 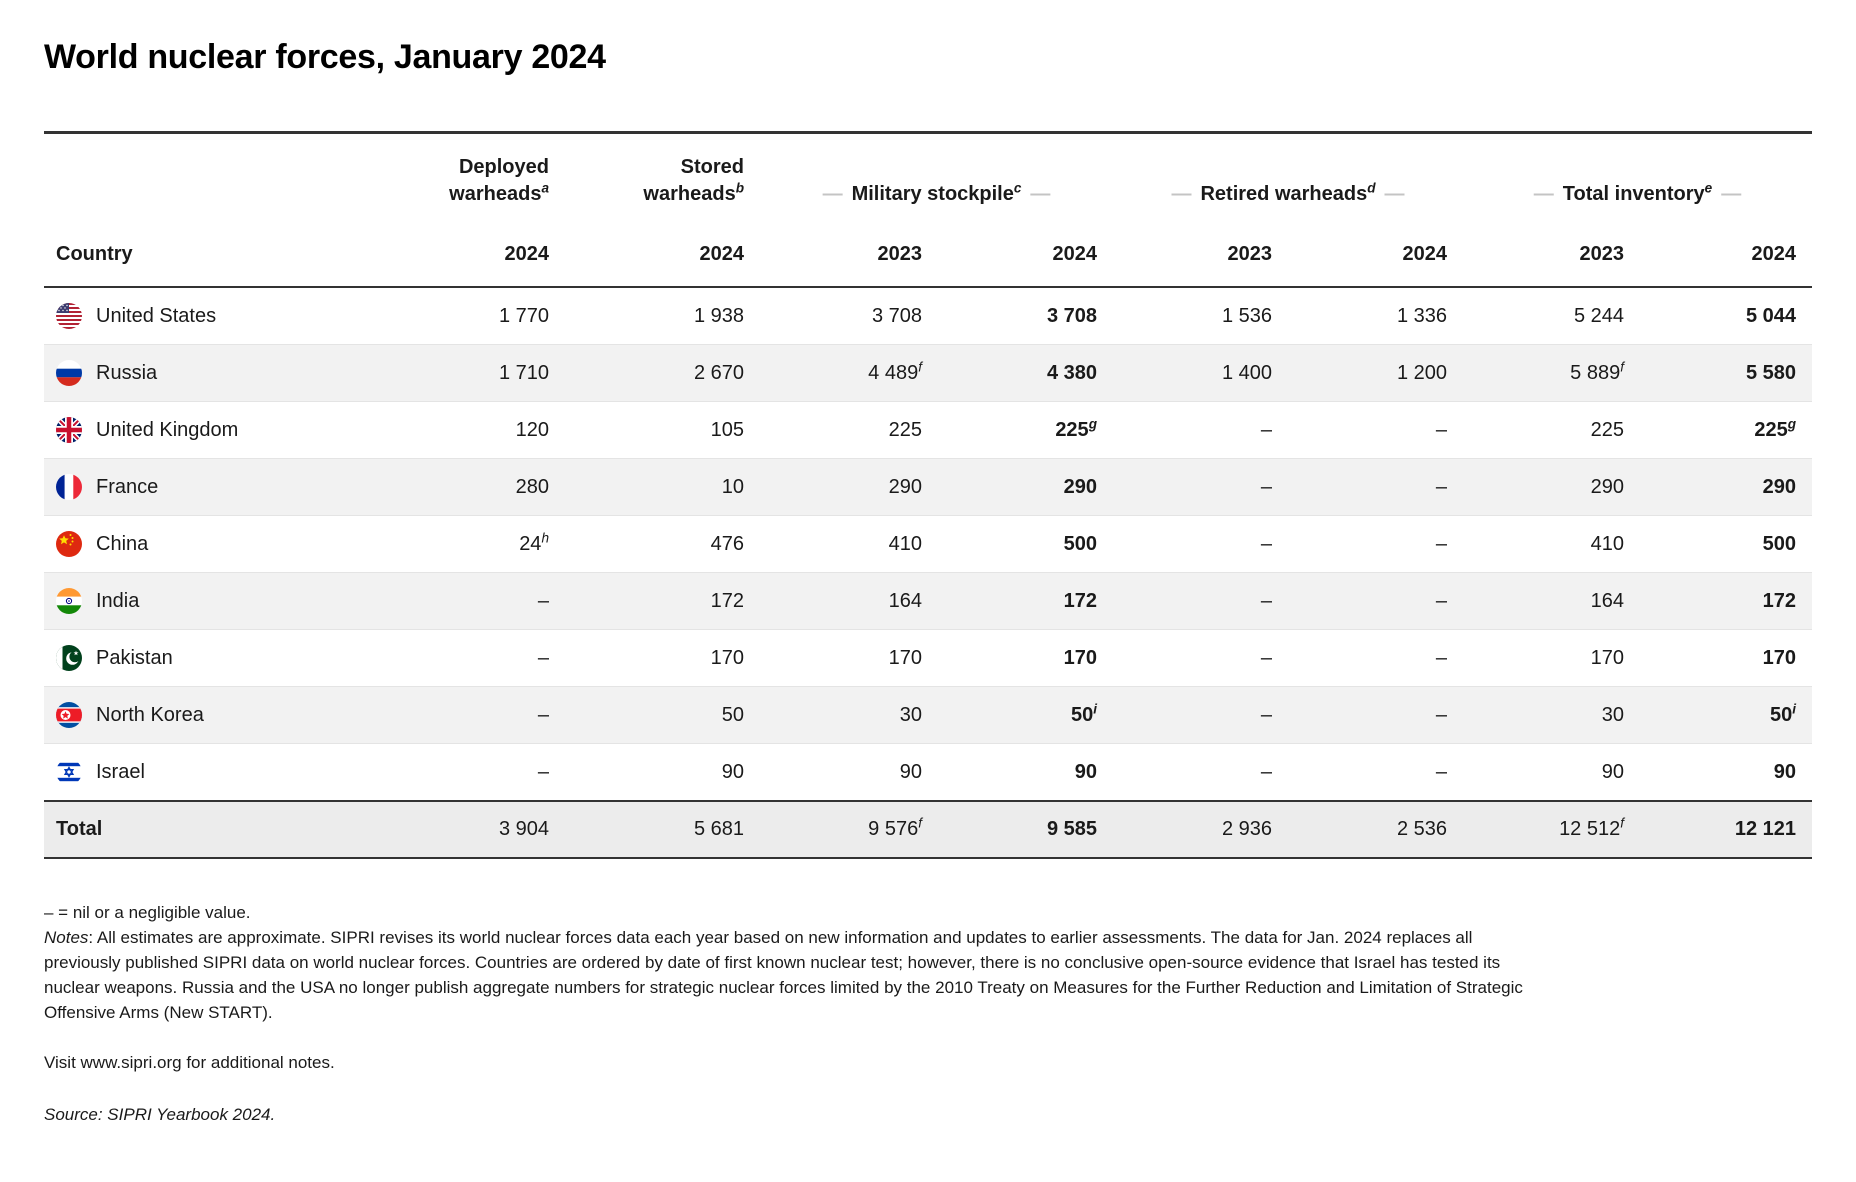 What do you see at coordinates (457, 170) in the screenshot?
I see `column-group-header: Deployed warheadsa` at bounding box center [457, 170].